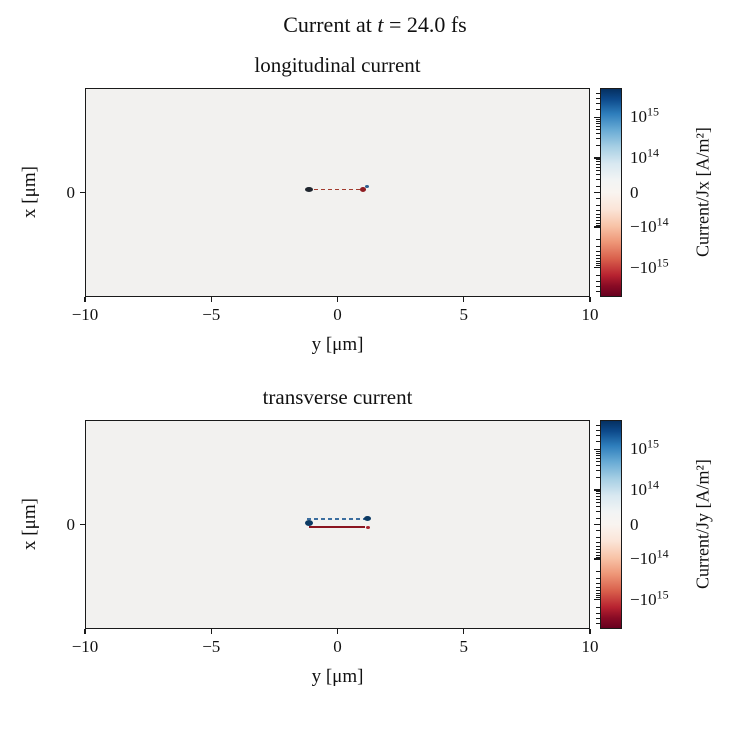 The height and width of the screenshot is (750, 750). I want to click on x-axis-label: y [μm], so click(337, 344).